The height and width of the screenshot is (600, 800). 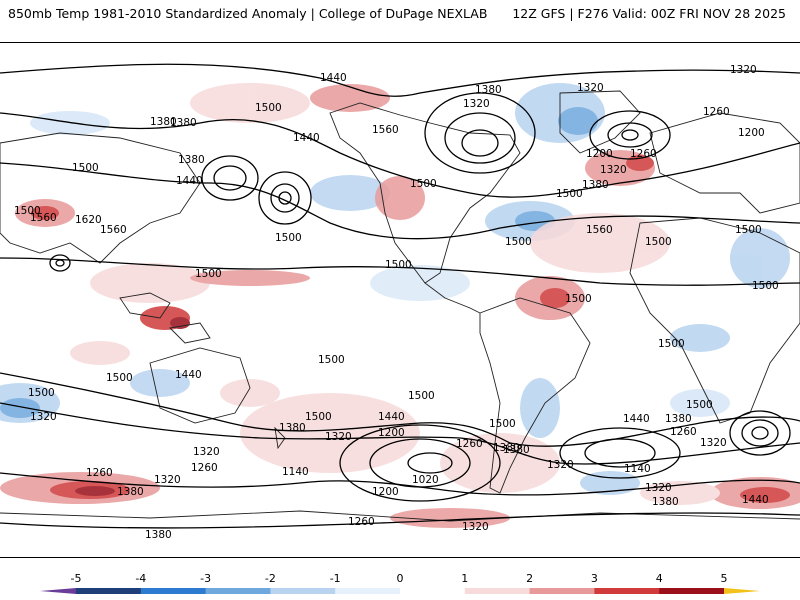 I want to click on colorbar-tick-label: -5, so click(x=76, y=578).